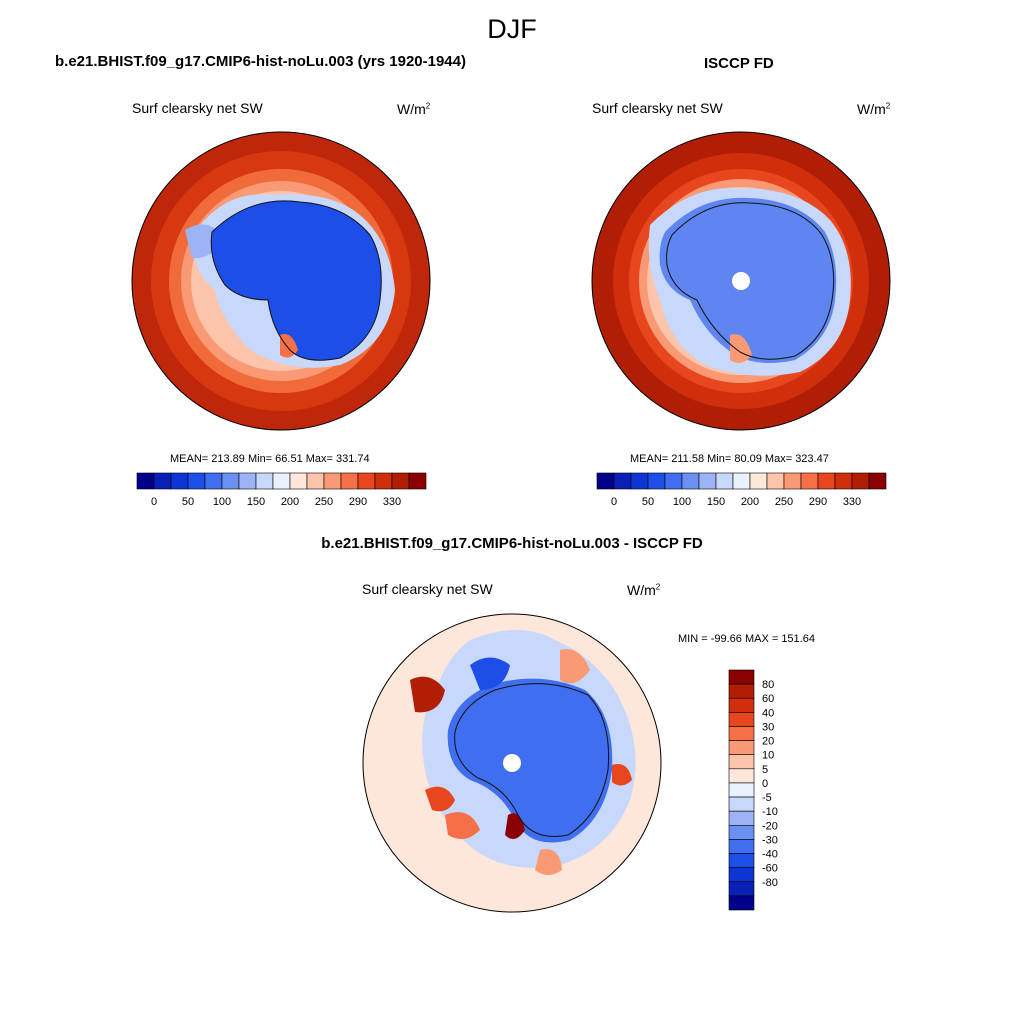 The height and width of the screenshot is (1024, 1024). I want to click on diff-colorbar-tick-label: 5, so click(765, 770).